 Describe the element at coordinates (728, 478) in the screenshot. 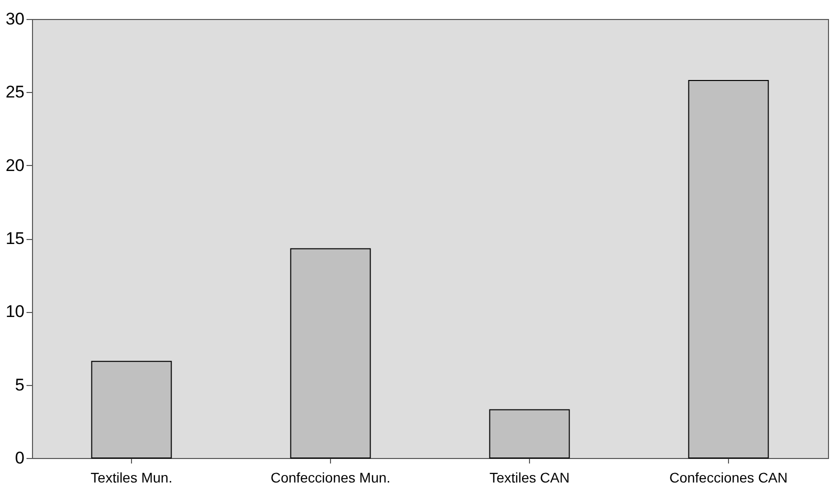

I see `x-tick-label: Confecciones CAN` at that location.